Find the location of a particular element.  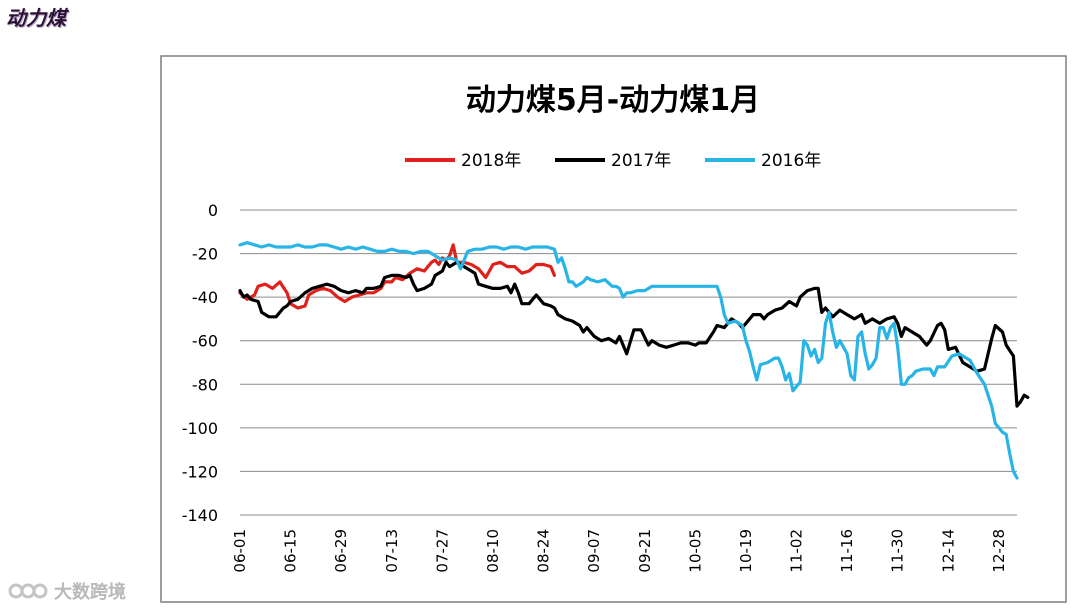

x-tick-label: 11-30 is located at coordinates (898, 551).